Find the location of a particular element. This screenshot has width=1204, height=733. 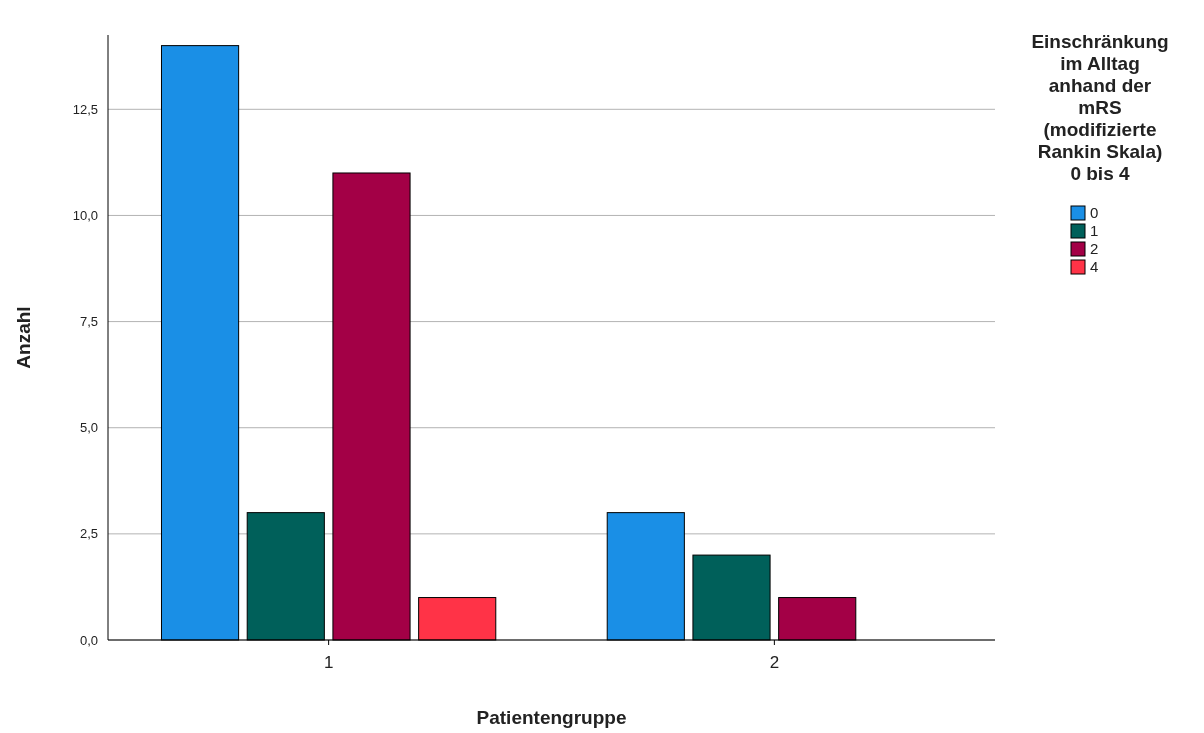

y-tick-label: 5,0 is located at coordinates (88, 428).